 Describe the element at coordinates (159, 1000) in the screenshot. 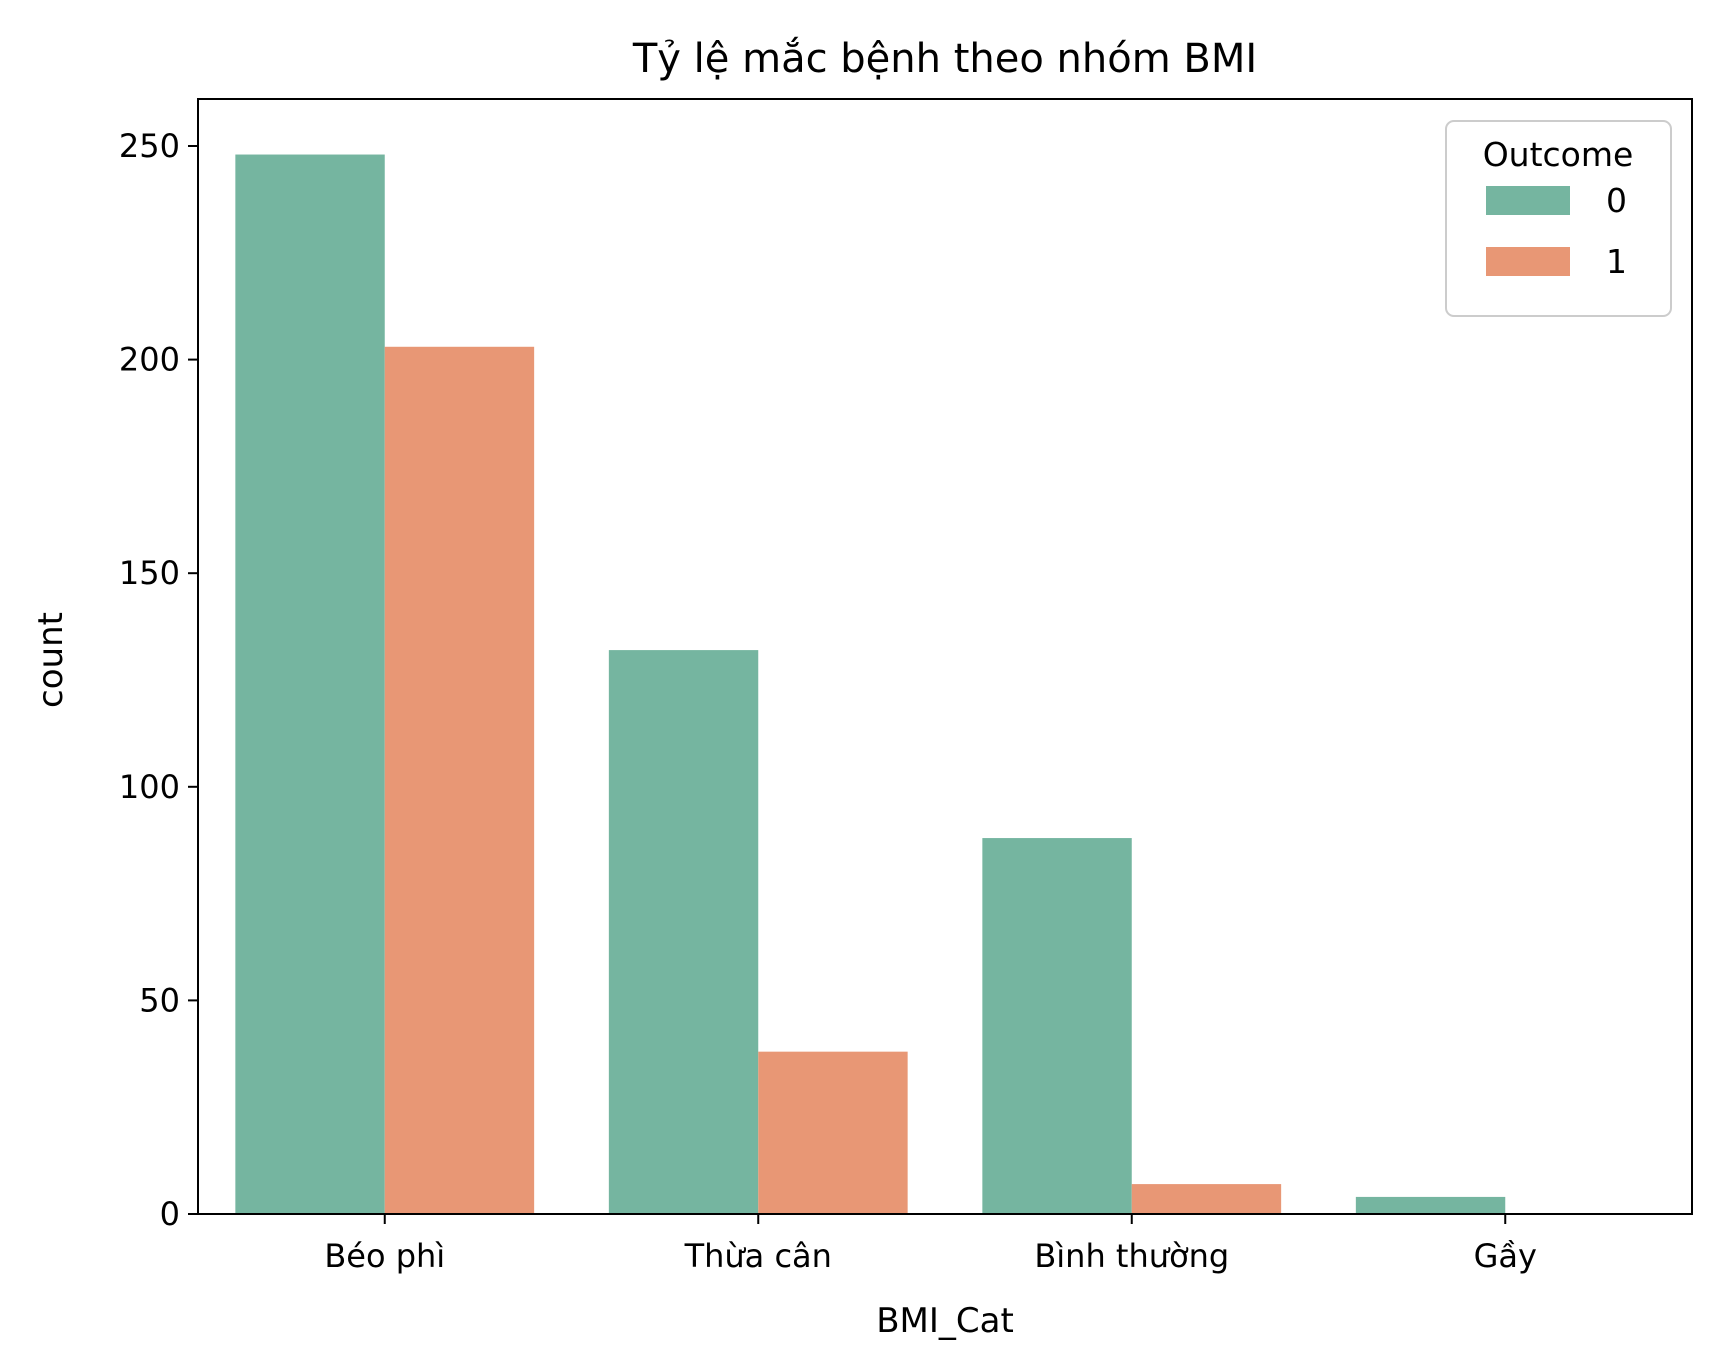

I see `y-tick-label: 50` at that location.